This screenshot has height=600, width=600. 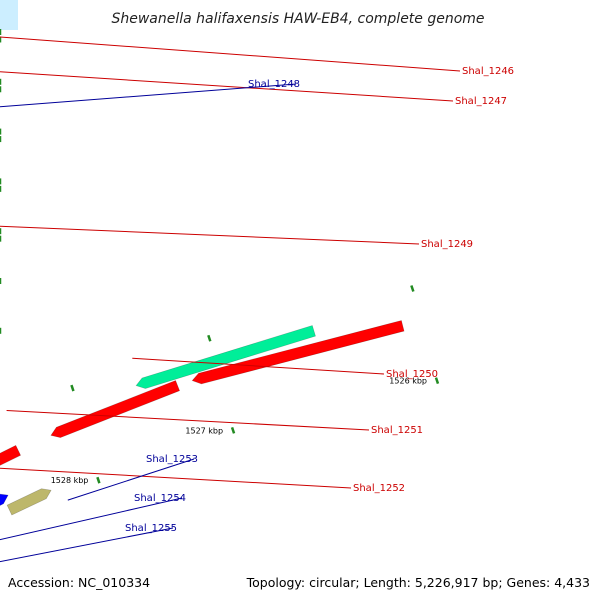 I want to click on tick-label: 1526 kbp, so click(x=408, y=381).